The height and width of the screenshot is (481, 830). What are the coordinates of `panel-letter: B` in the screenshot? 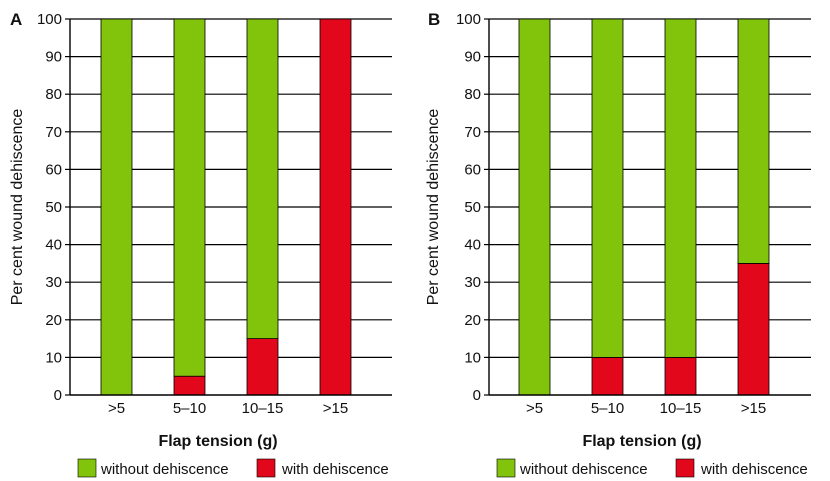 It's located at (434, 19).